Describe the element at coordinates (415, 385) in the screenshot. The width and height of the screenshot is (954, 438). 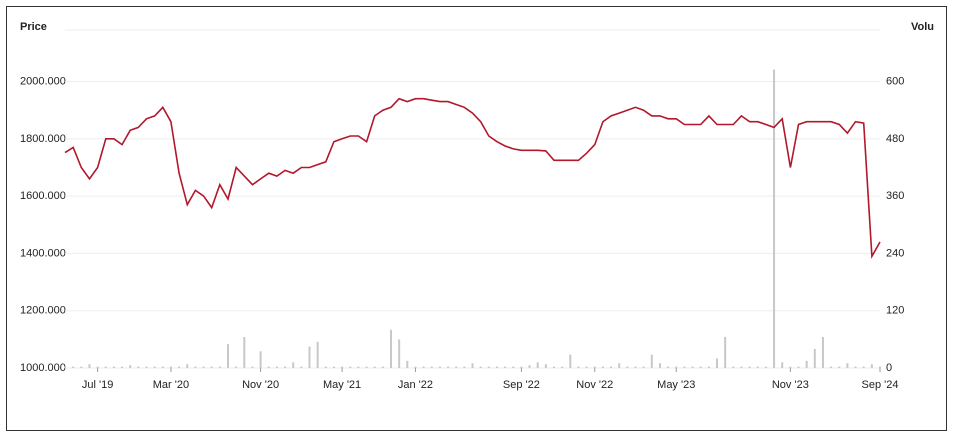
I see `x-tick-label: Jan '22` at that location.